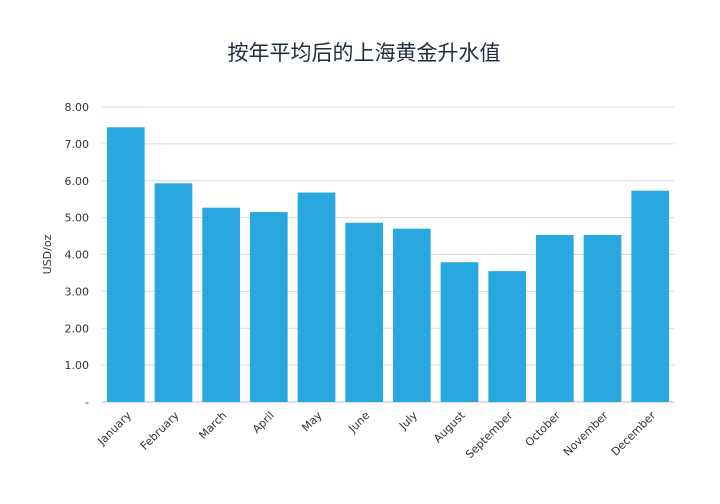 The image size is (720, 504). What do you see at coordinates (126, 264) in the screenshot?
I see `bar-january` at bounding box center [126, 264].